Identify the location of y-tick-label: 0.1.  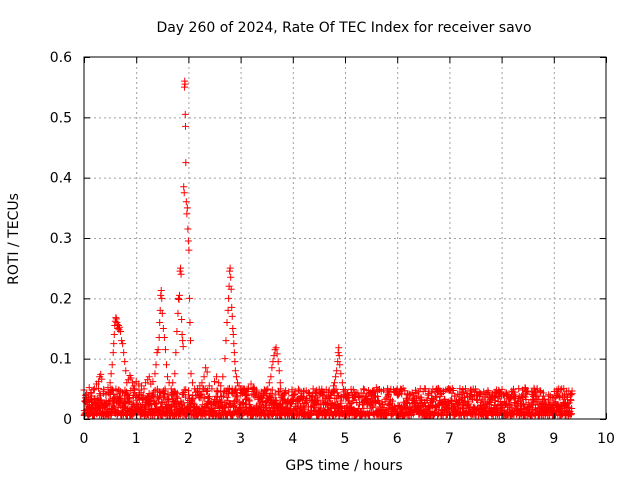
(61, 360).